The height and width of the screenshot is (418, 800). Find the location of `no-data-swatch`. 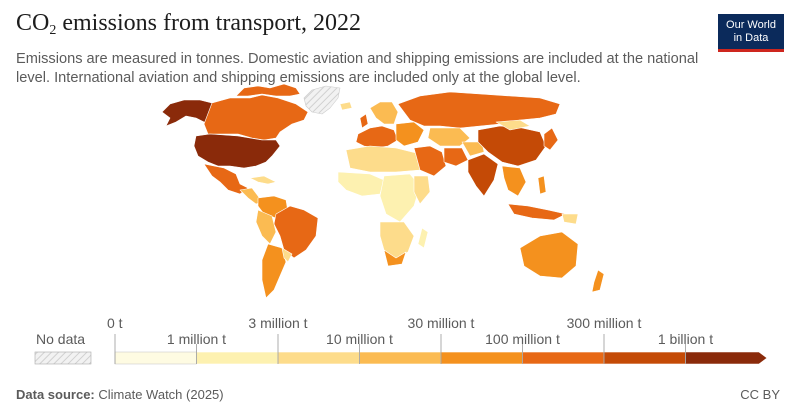

no-data-swatch is located at coordinates (63, 358).